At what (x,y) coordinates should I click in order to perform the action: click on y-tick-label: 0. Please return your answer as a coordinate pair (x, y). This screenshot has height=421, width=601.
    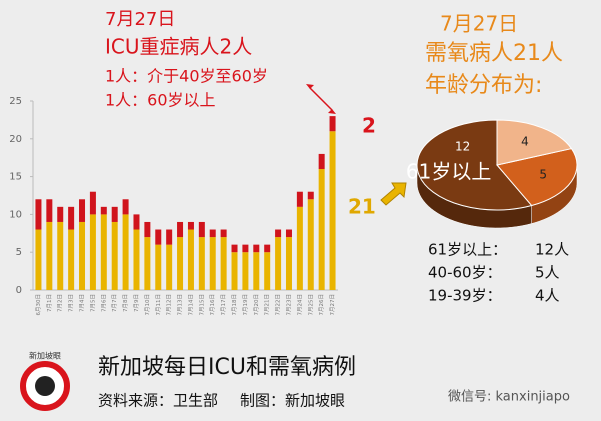
    Looking at the image, I should click on (19, 290).